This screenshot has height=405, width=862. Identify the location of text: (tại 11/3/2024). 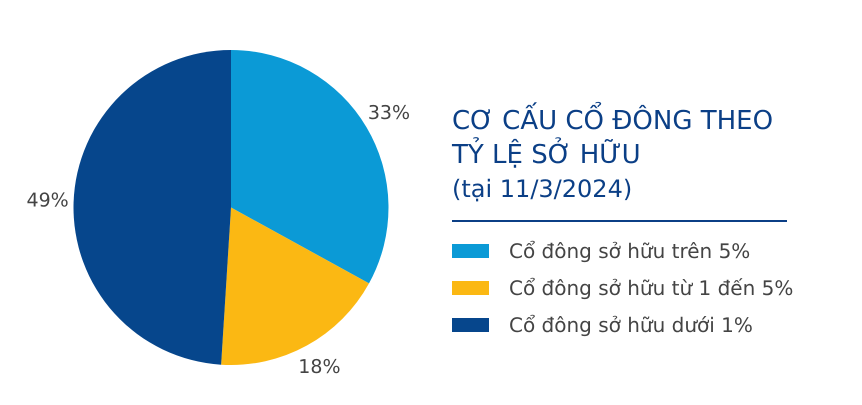
(619, 197).